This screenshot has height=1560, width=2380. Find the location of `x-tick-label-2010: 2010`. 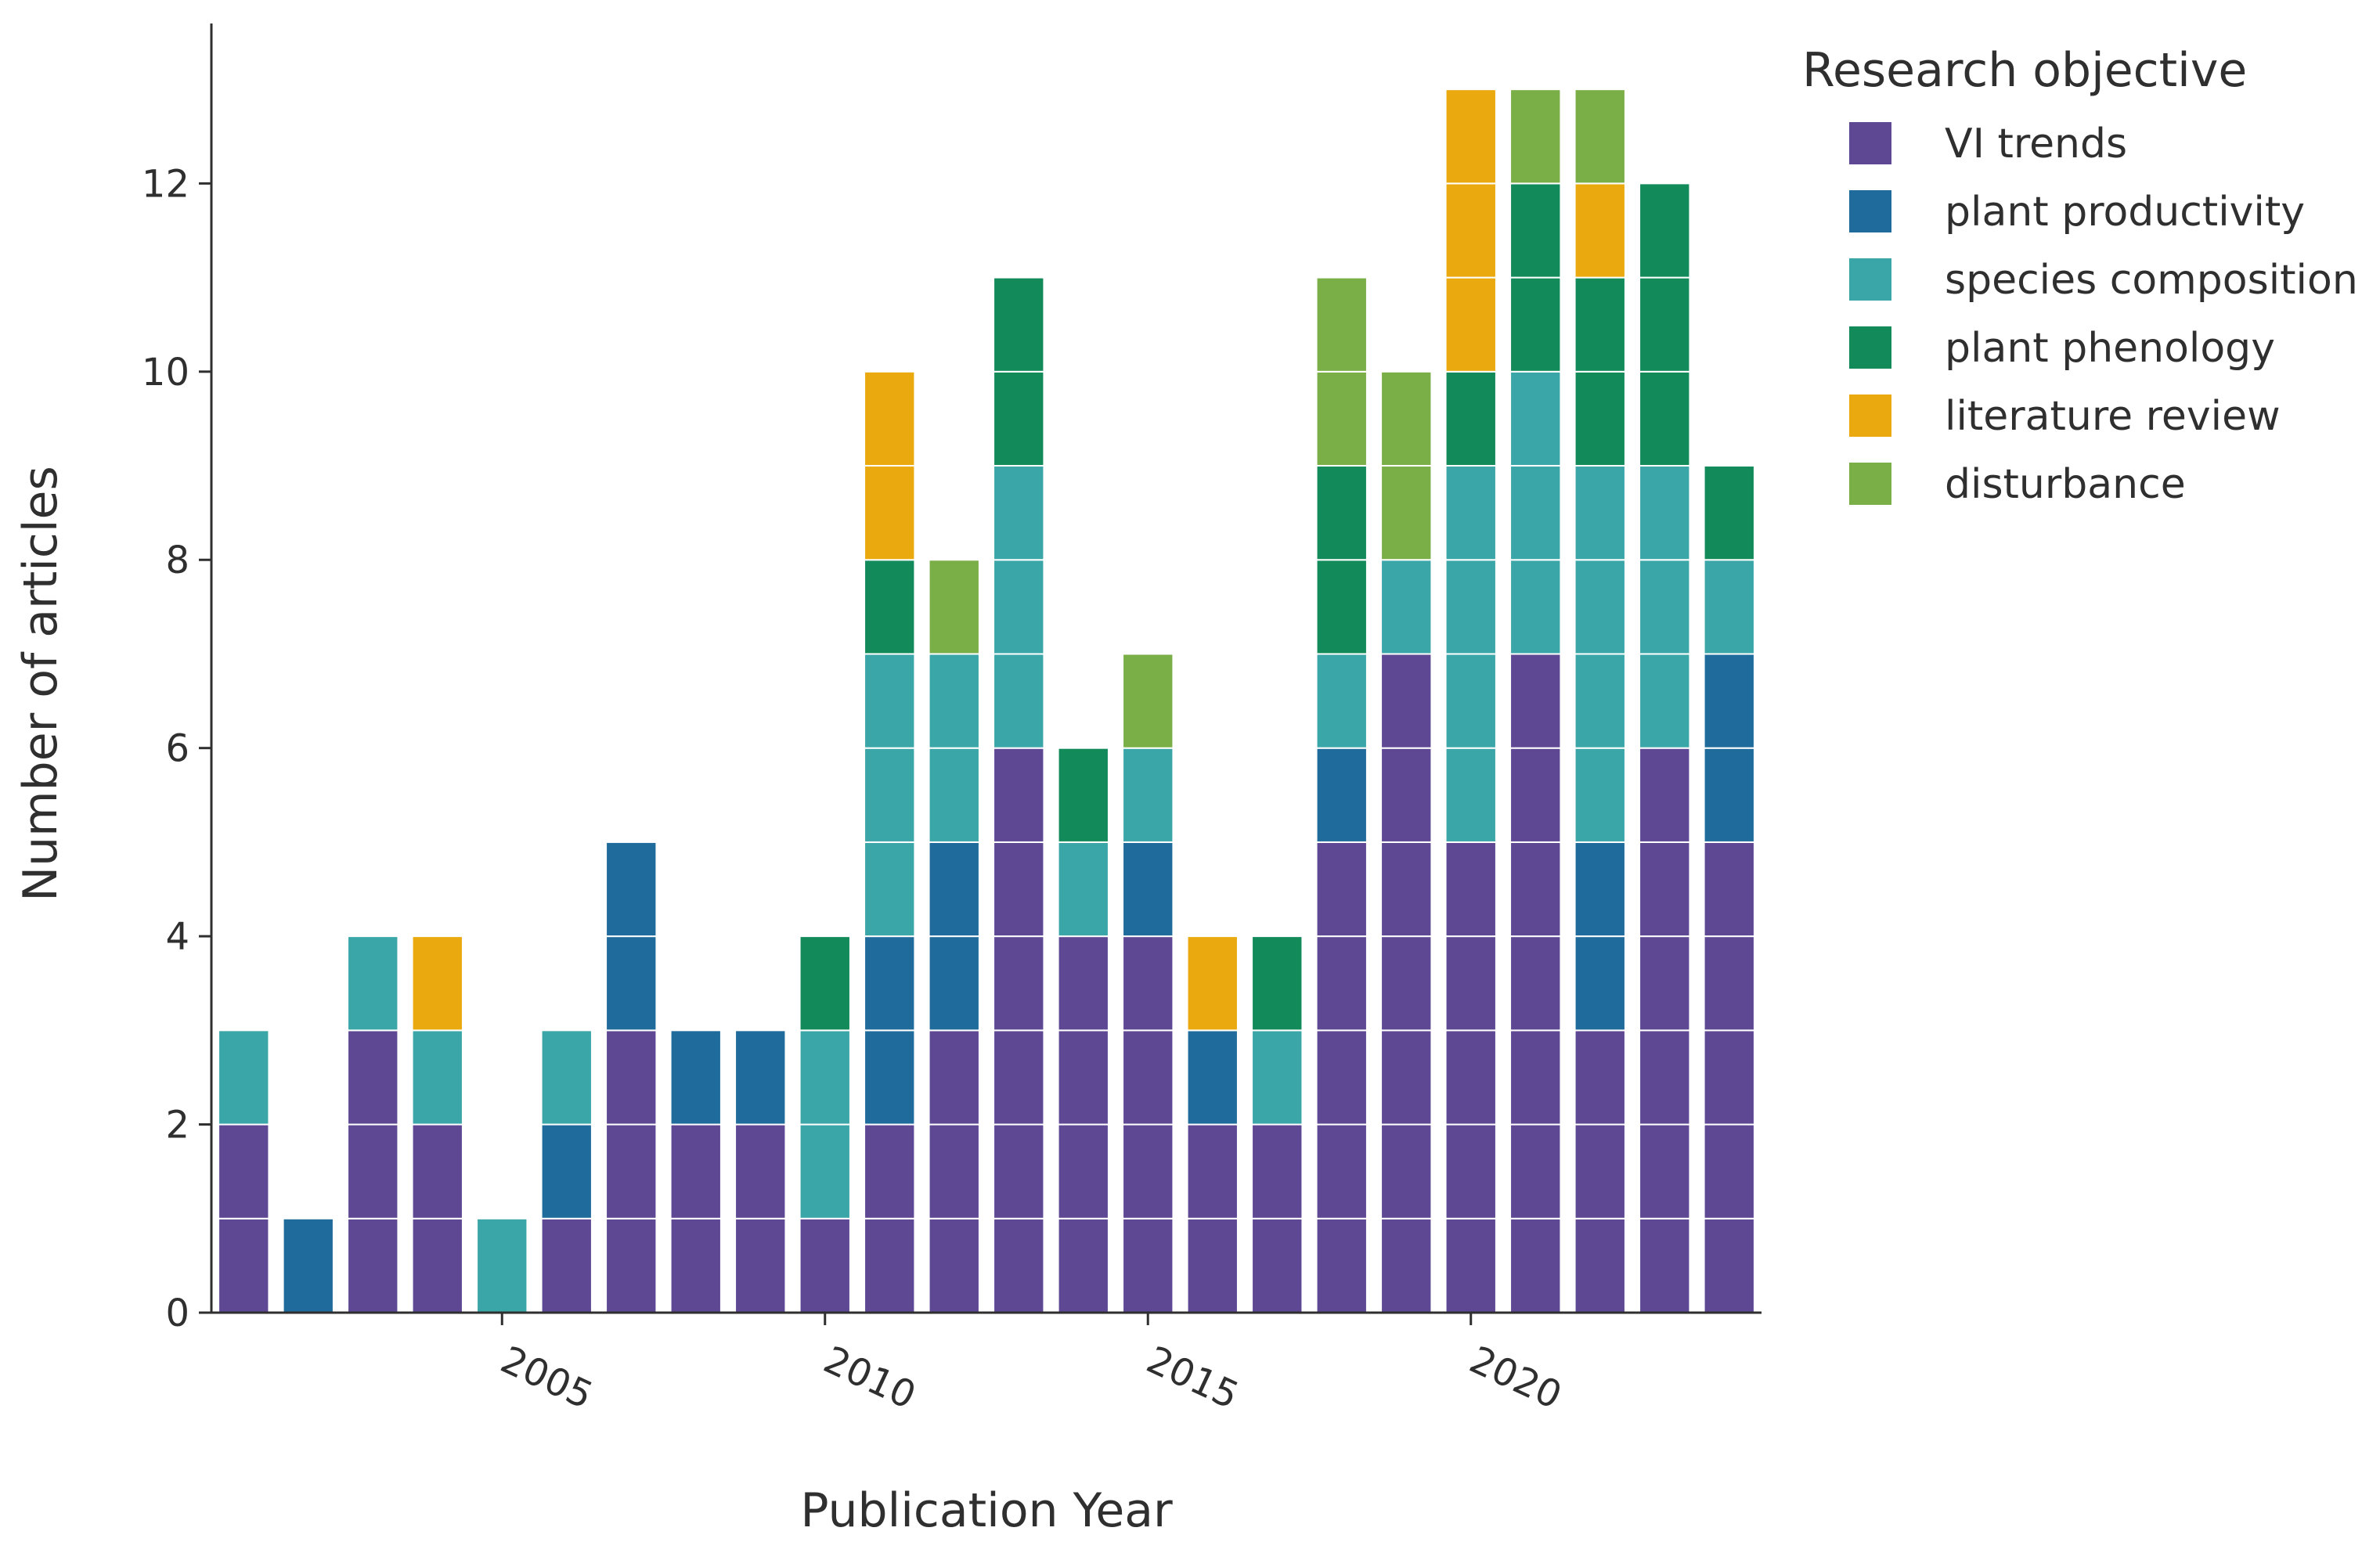

x-tick-label-2010: 2010 is located at coordinates (870, 1378).